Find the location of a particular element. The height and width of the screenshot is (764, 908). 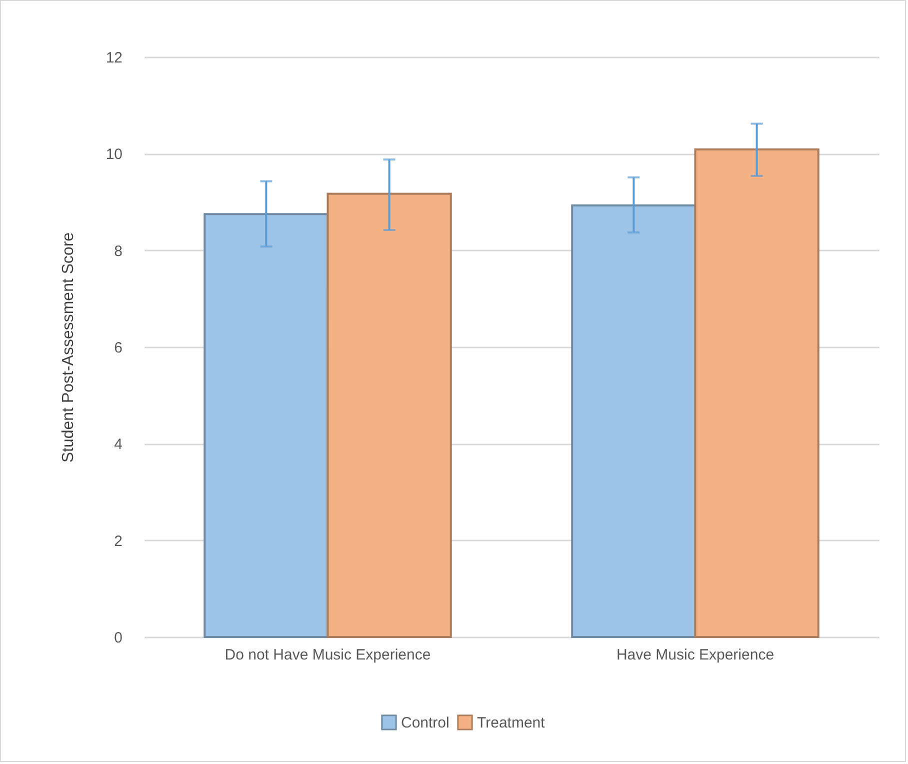

x-tick-label: Do not Have Music Experience is located at coordinates (327, 655).